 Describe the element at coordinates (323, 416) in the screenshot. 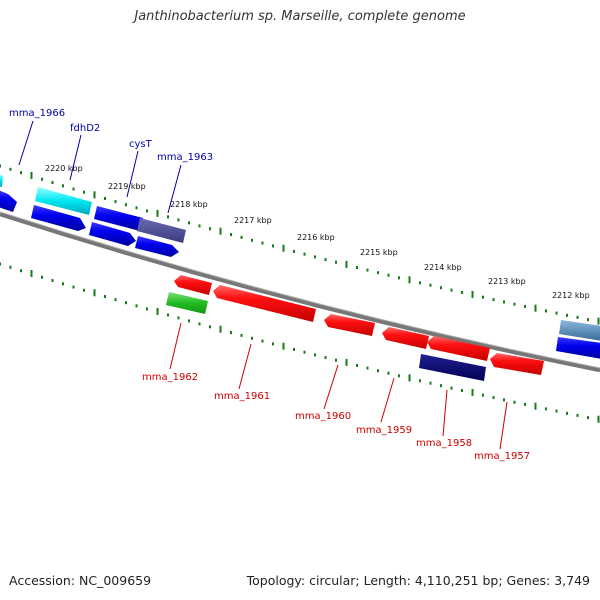

I see `gene-label: mma_1960` at that location.